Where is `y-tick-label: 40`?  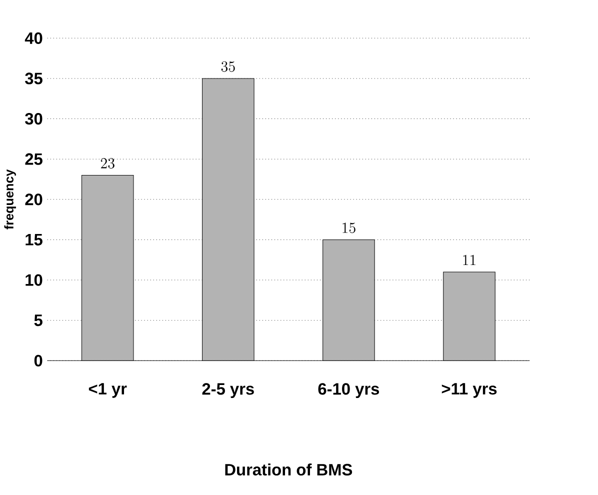
y-tick-label: 40 is located at coordinates (33, 38).